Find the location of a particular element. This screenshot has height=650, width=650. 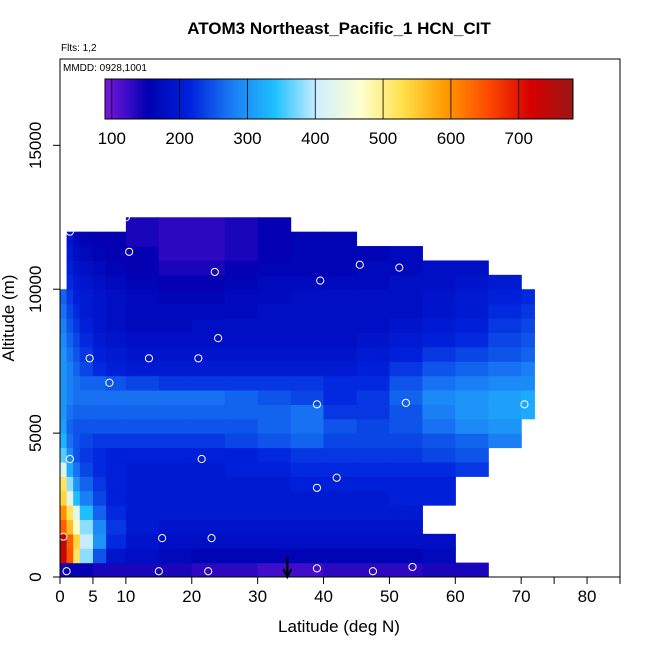

x-tick-label: 10 is located at coordinates (125, 596).